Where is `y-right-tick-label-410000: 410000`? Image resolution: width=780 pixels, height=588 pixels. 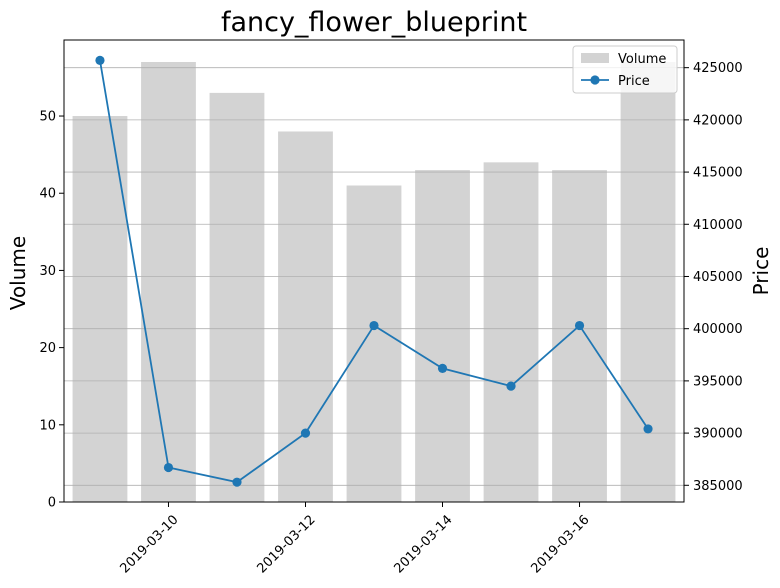 y-right-tick-label-410000: 410000 is located at coordinates (718, 225).